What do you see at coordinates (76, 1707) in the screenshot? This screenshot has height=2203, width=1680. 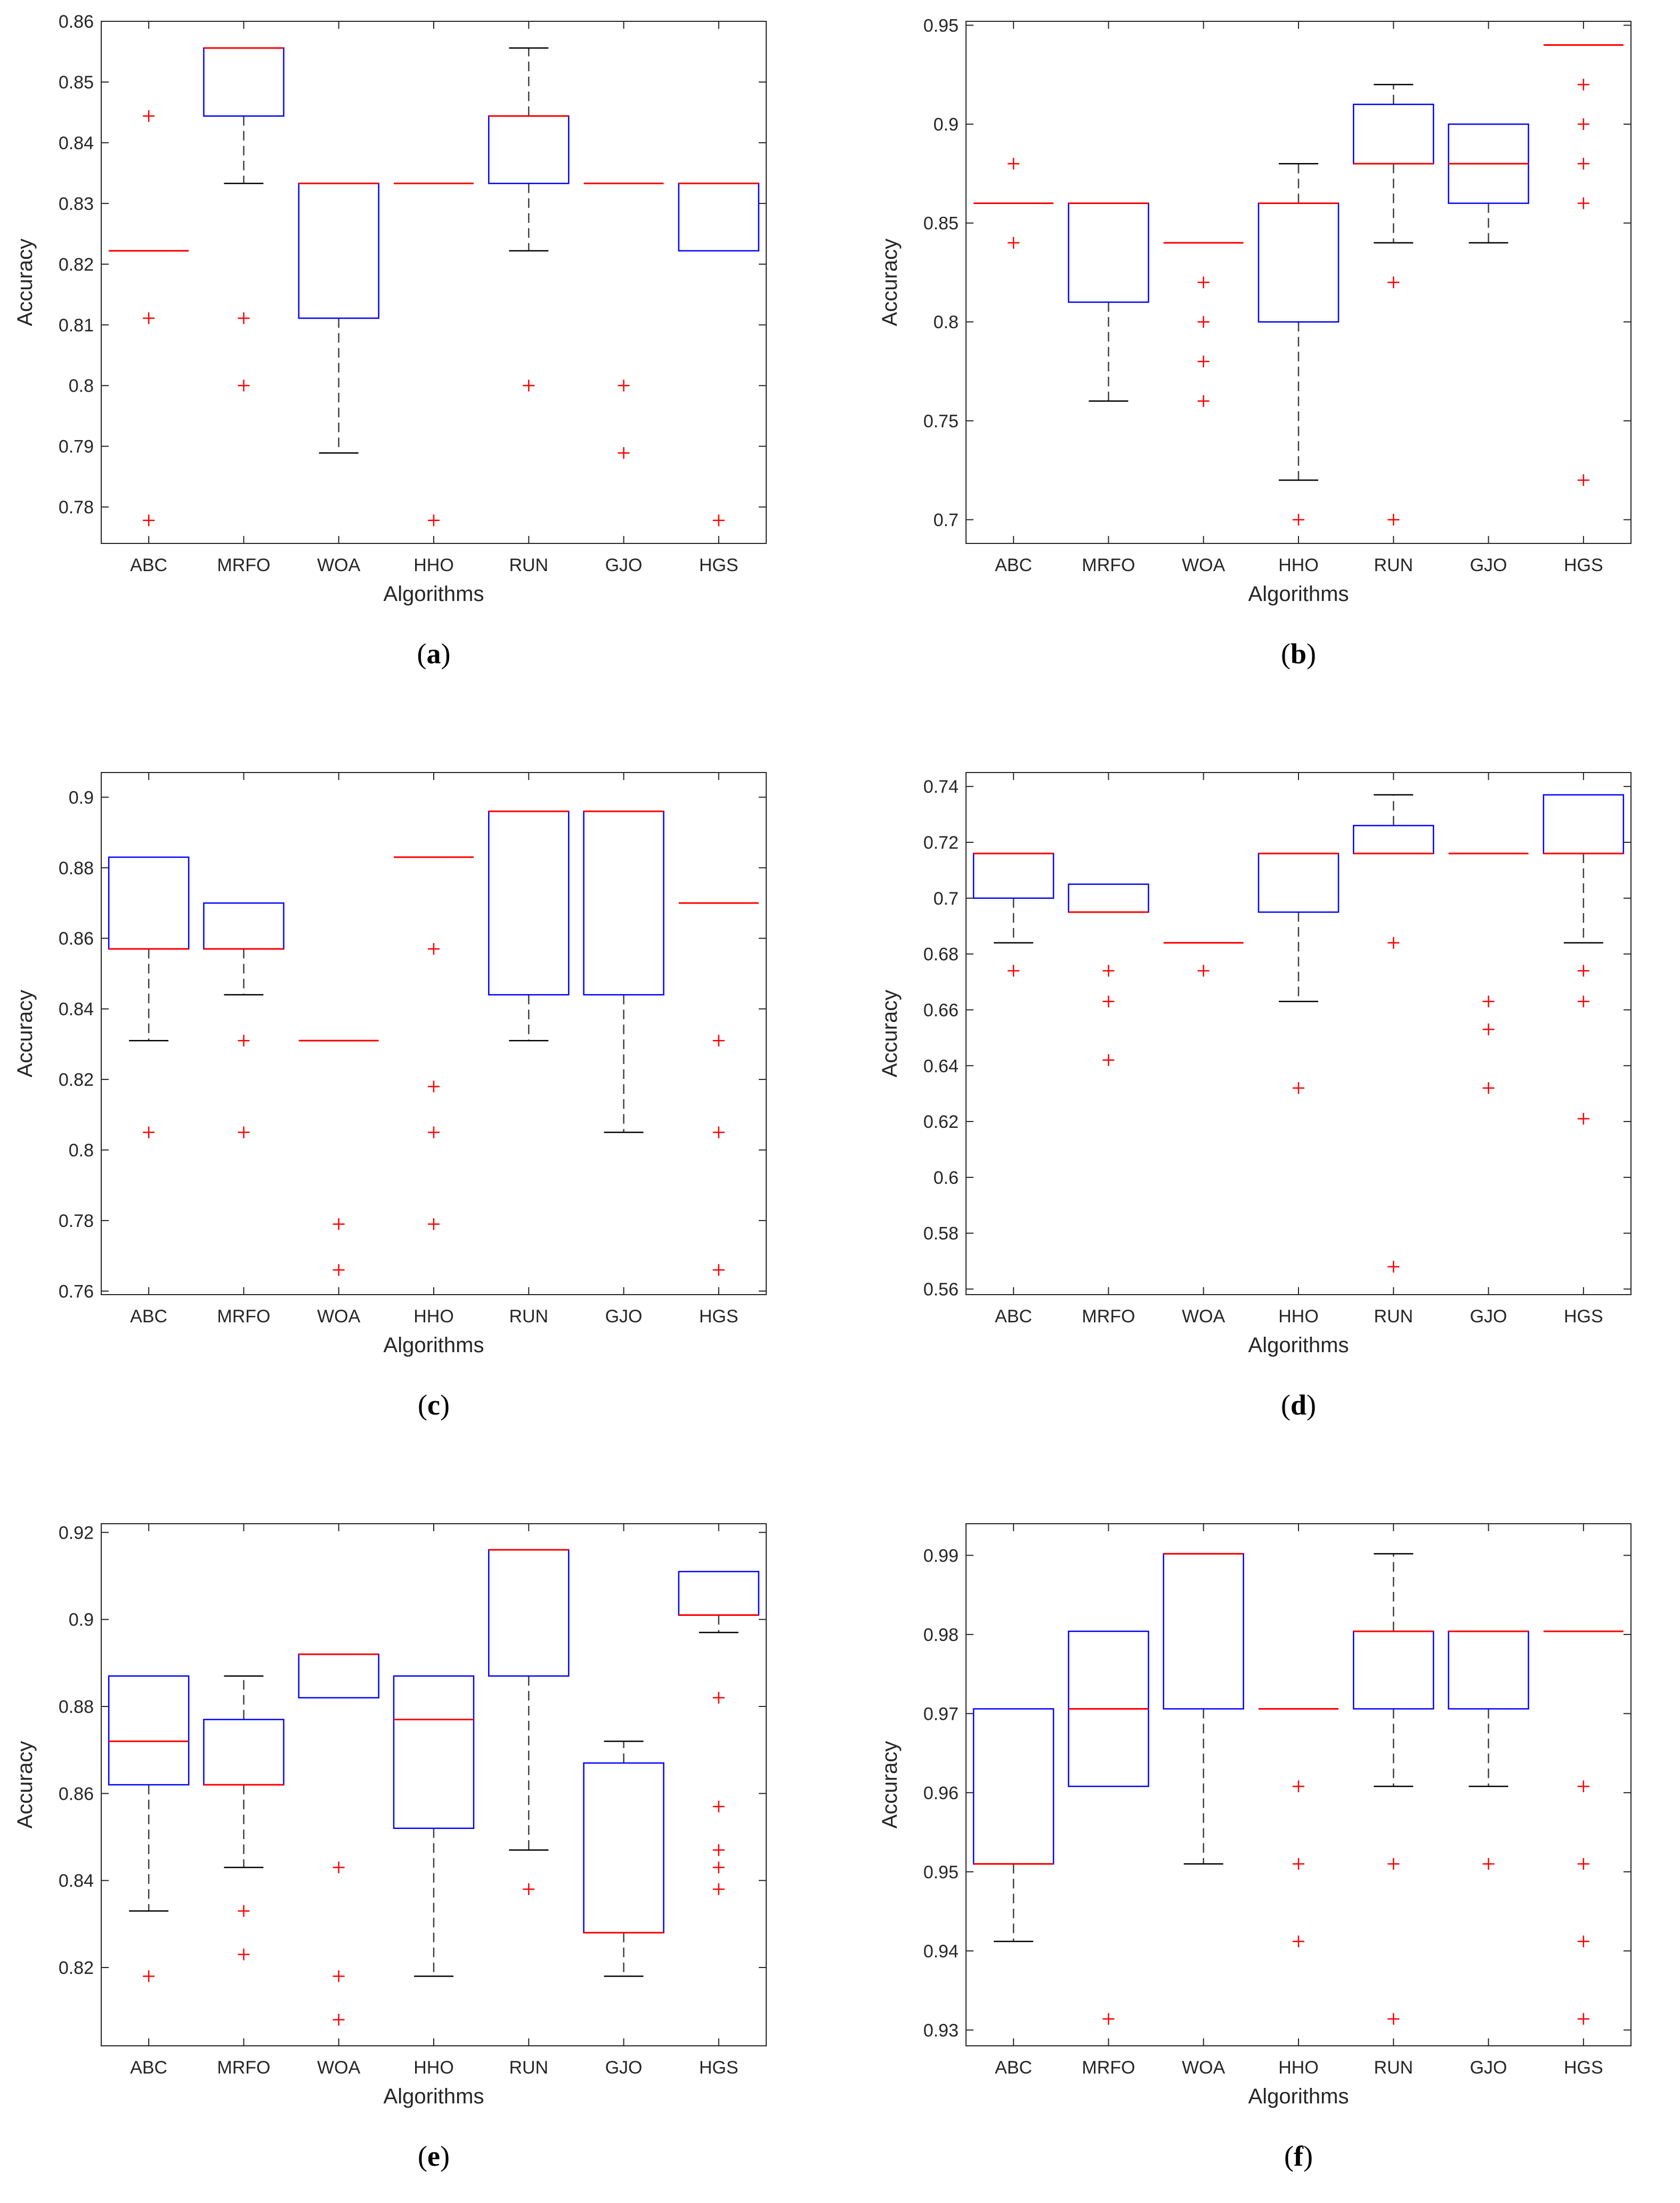 I see `y-tick-label: 0.88` at bounding box center [76, 1707].